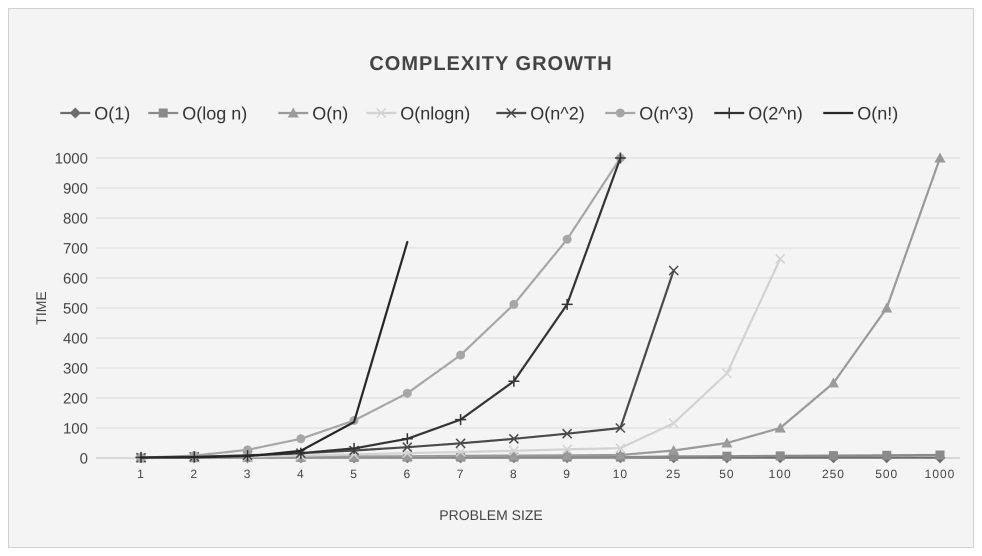 The width and height of the screenshot is (982, 556). I want to click on x-axis-title: PROBLEM SIZE, so click(491, 515).